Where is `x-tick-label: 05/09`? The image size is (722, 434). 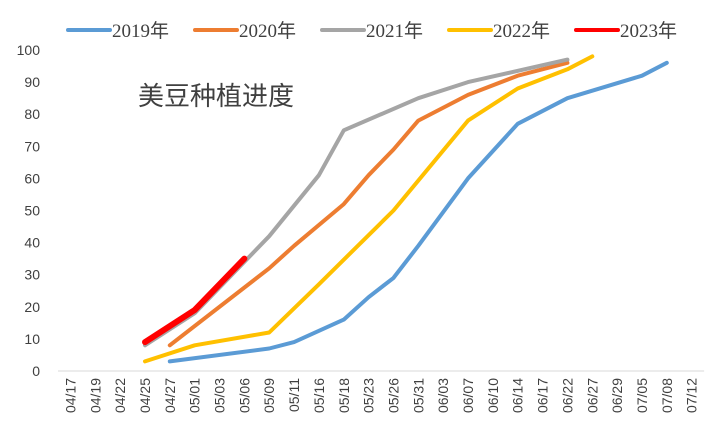 x-tick-label: 05/09 is located at coordinates (269, 395).